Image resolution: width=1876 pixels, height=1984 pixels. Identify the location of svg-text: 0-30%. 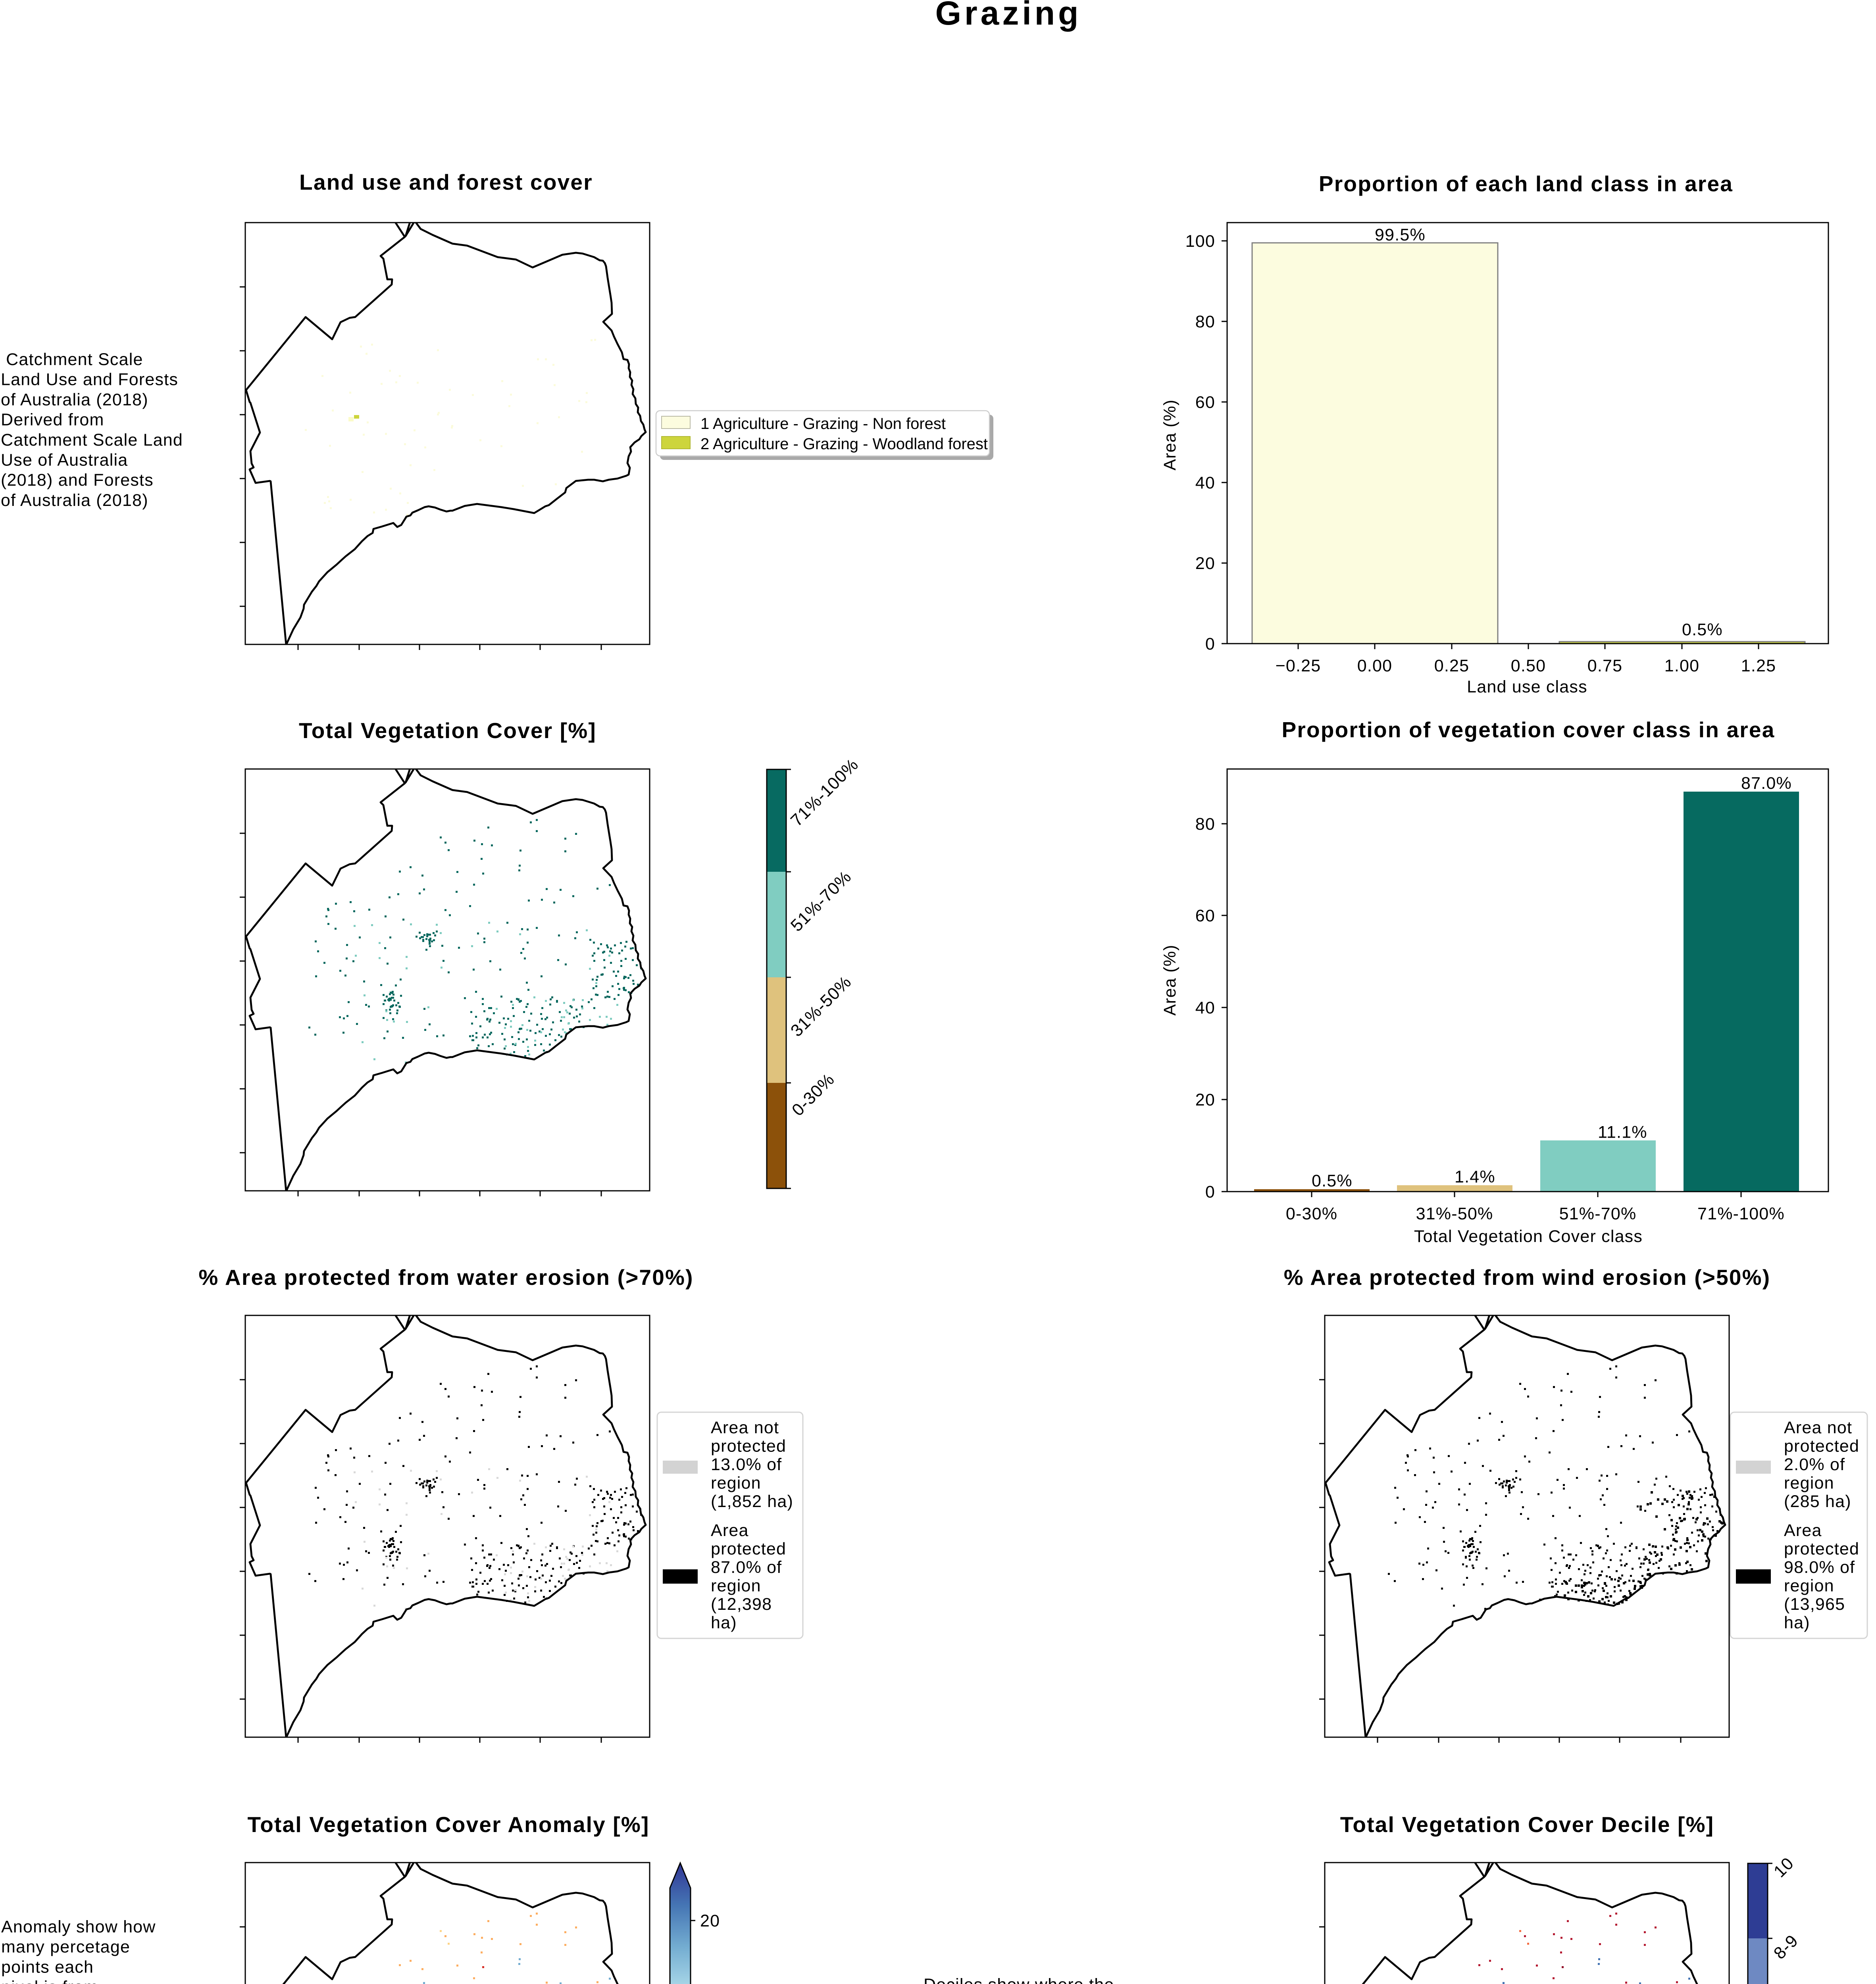
(1311, 1213).